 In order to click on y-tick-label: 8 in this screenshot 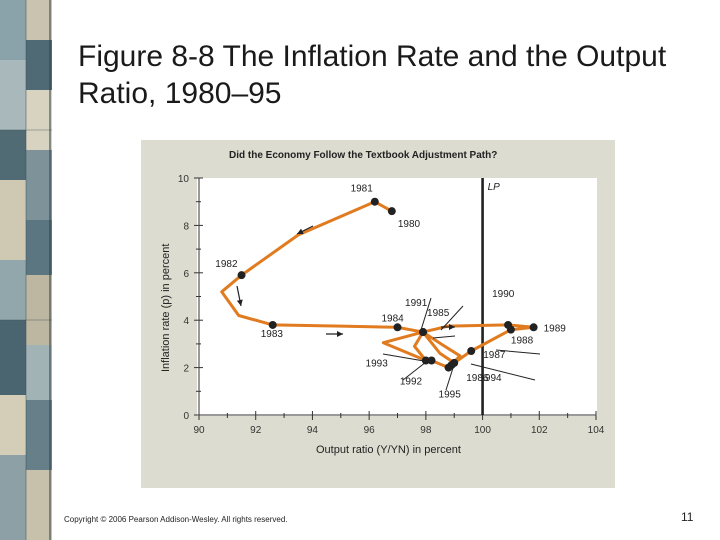, I will do `click(186, 226)`.